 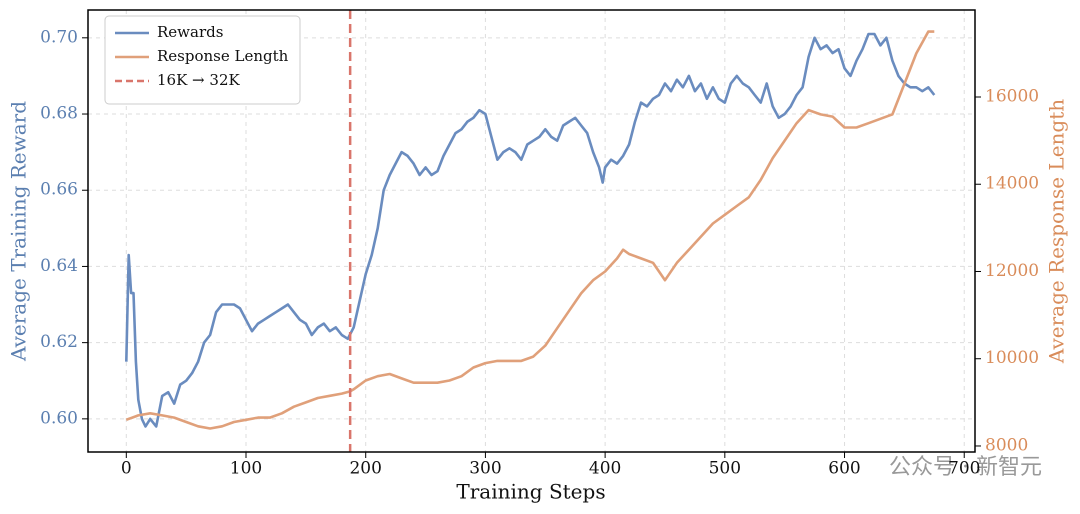 What do you see at coordinates (530, 492) in the screenshot?
I see `x-axis-label: Training Steps` at bounding box center [530, 492].